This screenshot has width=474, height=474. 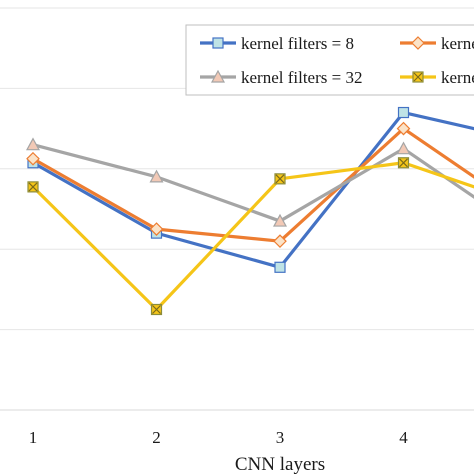 I want to click on legend-box, so click(x=329, y=60).